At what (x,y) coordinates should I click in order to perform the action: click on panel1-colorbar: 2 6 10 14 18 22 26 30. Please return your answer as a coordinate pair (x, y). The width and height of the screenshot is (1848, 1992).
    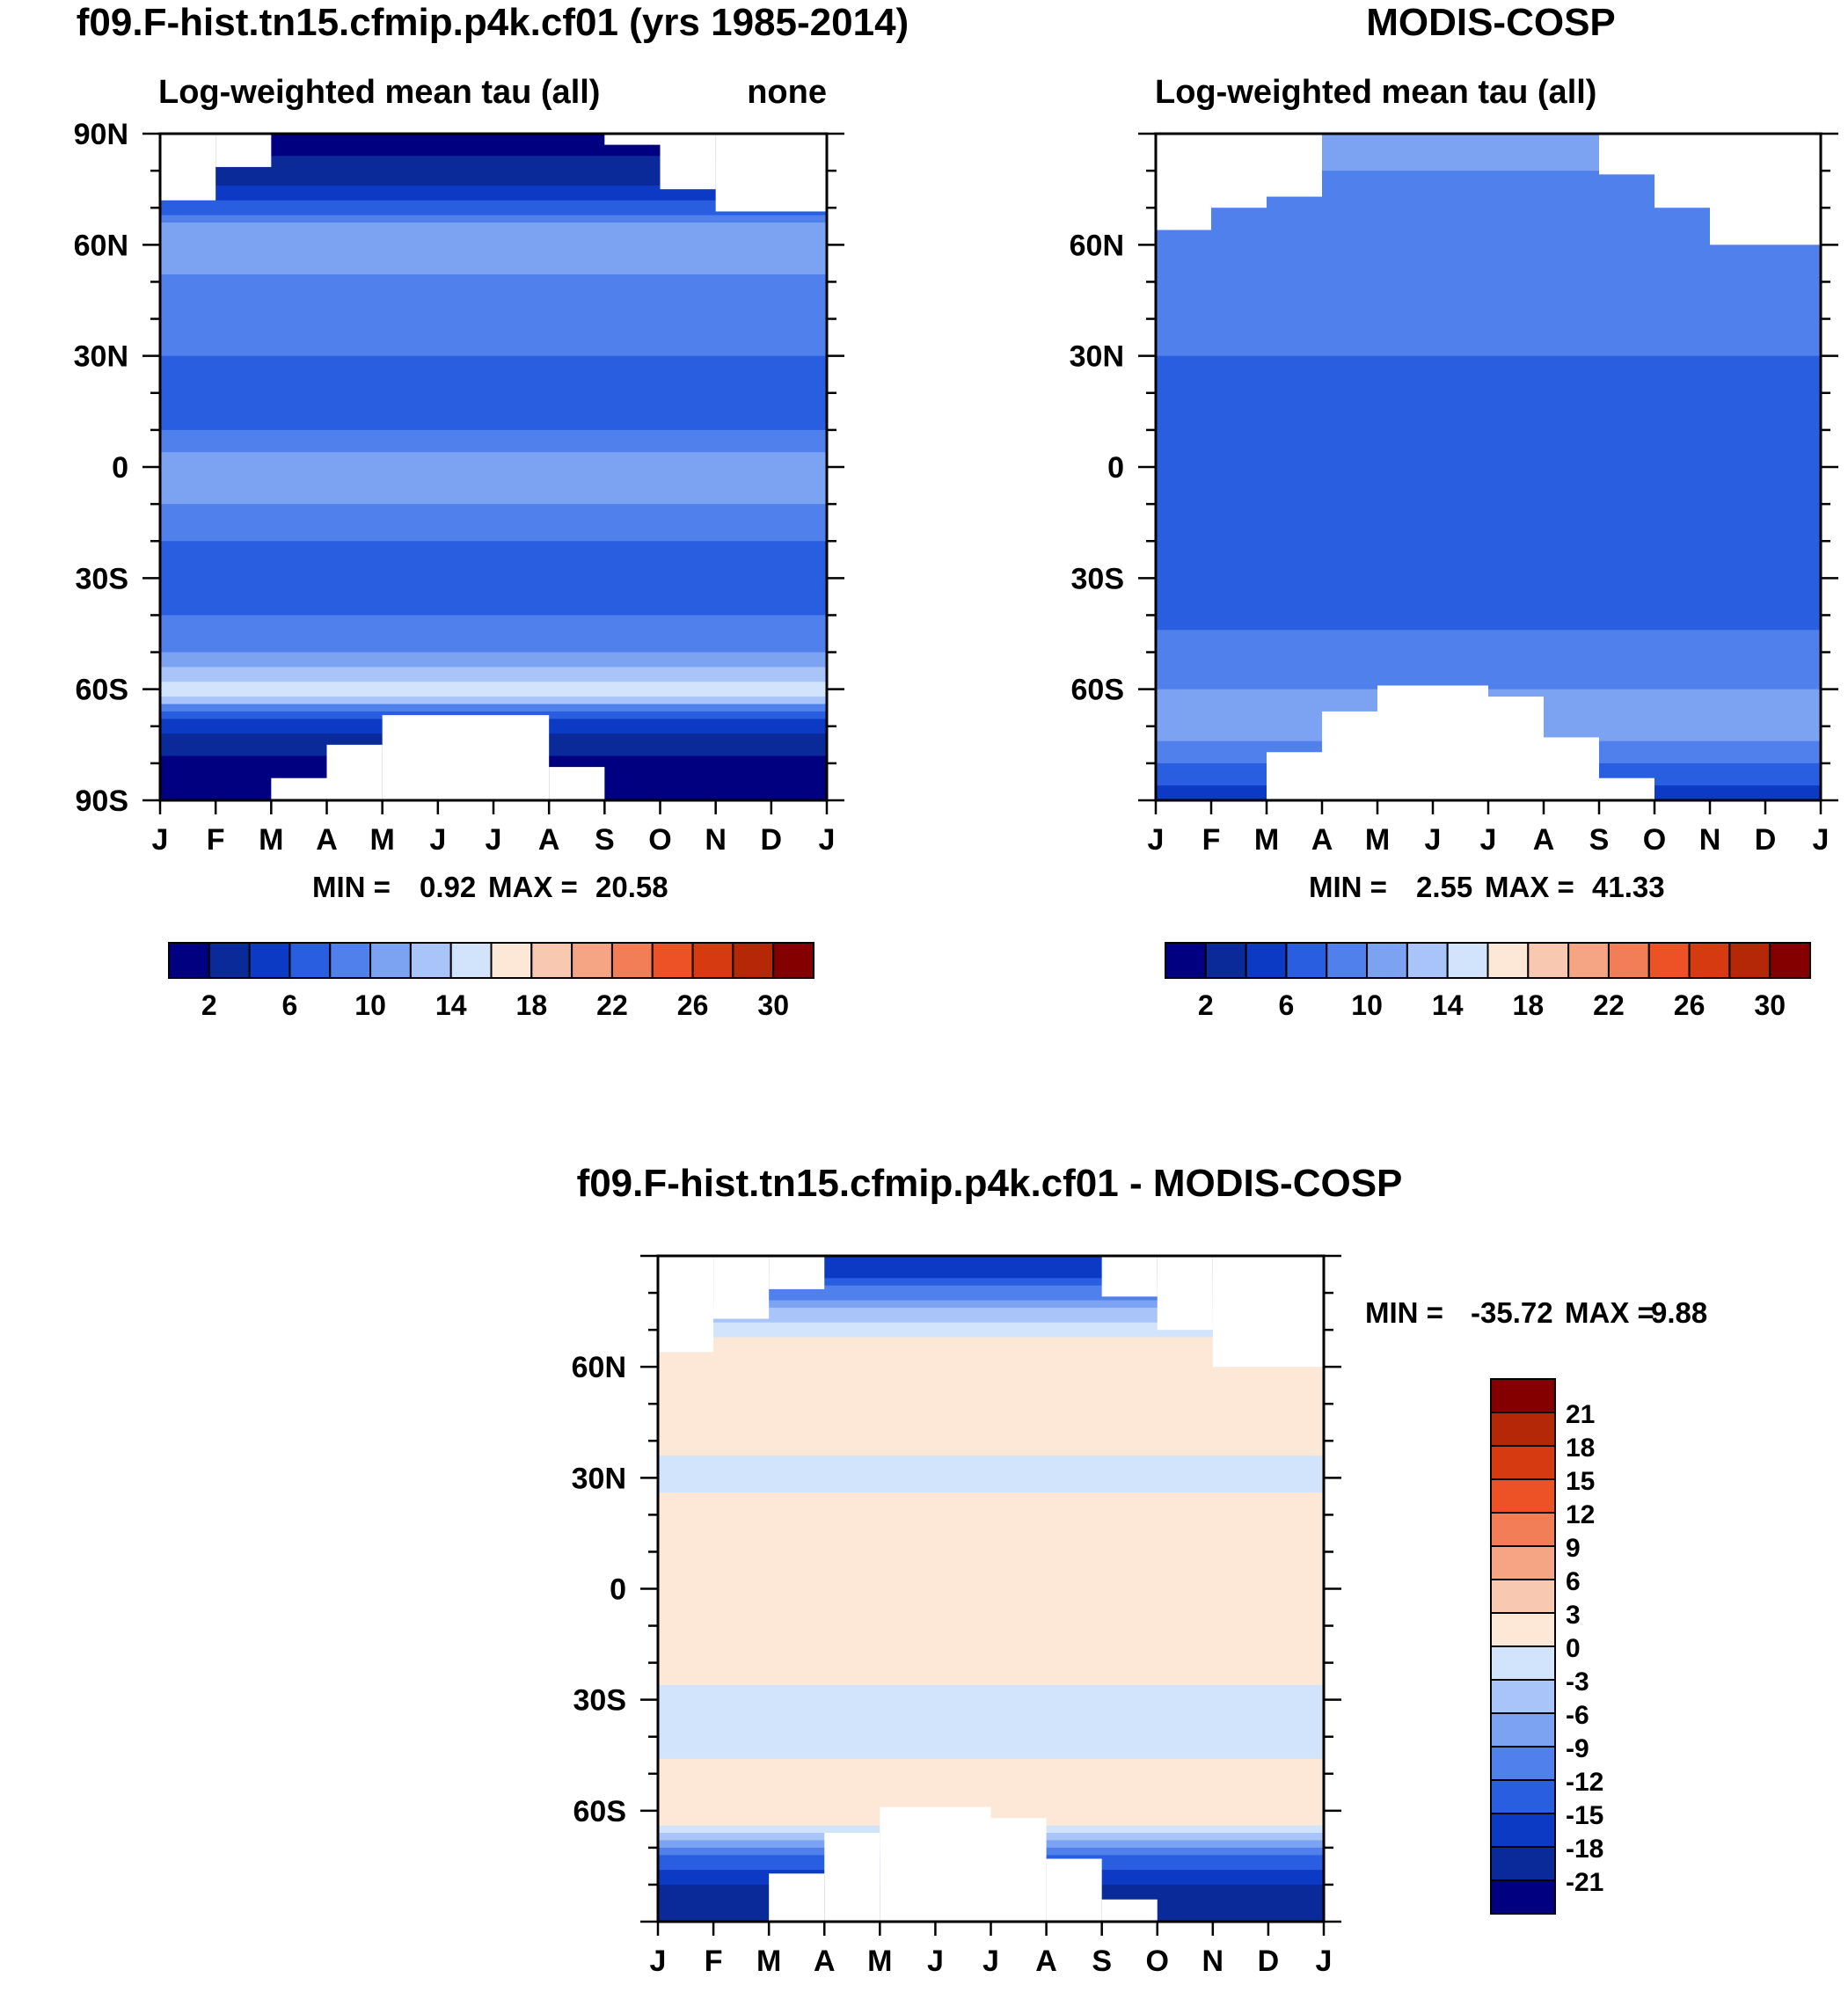
    Looking at the image, I should click on (491, 981).